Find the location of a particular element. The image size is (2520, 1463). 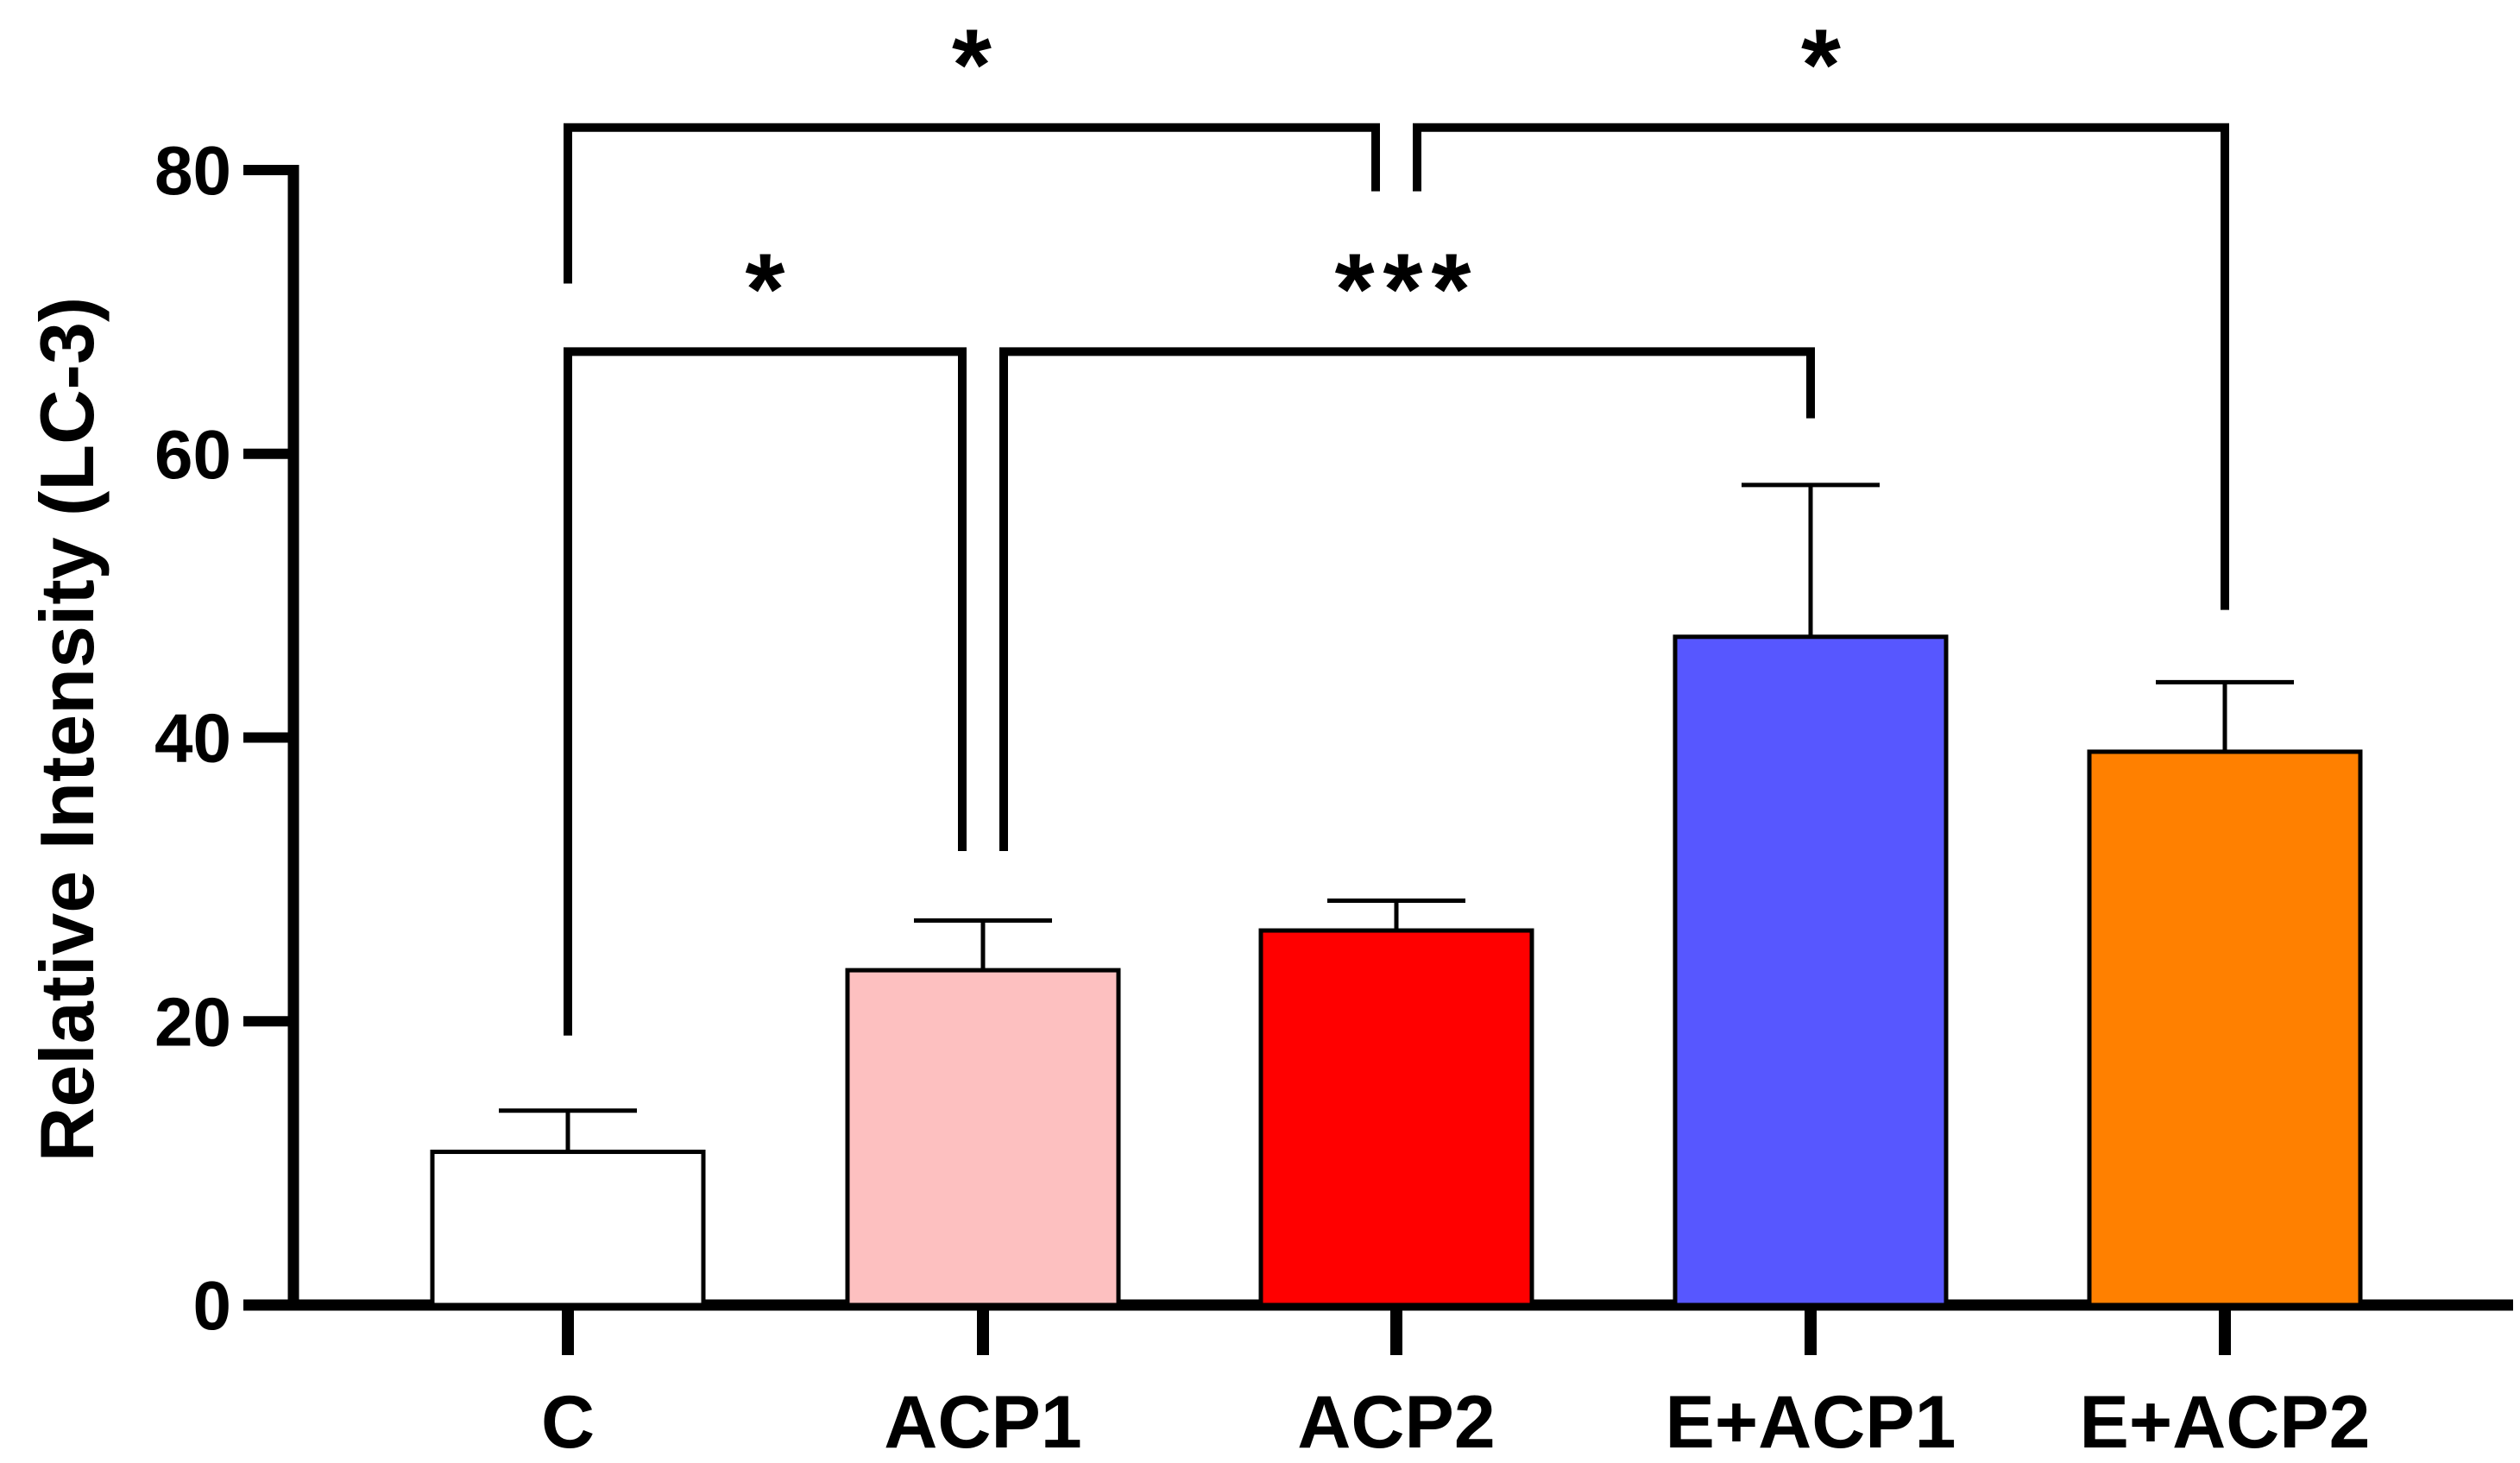

y-axis: 0 20 40 60 80 is located at coordinates (226, 738).